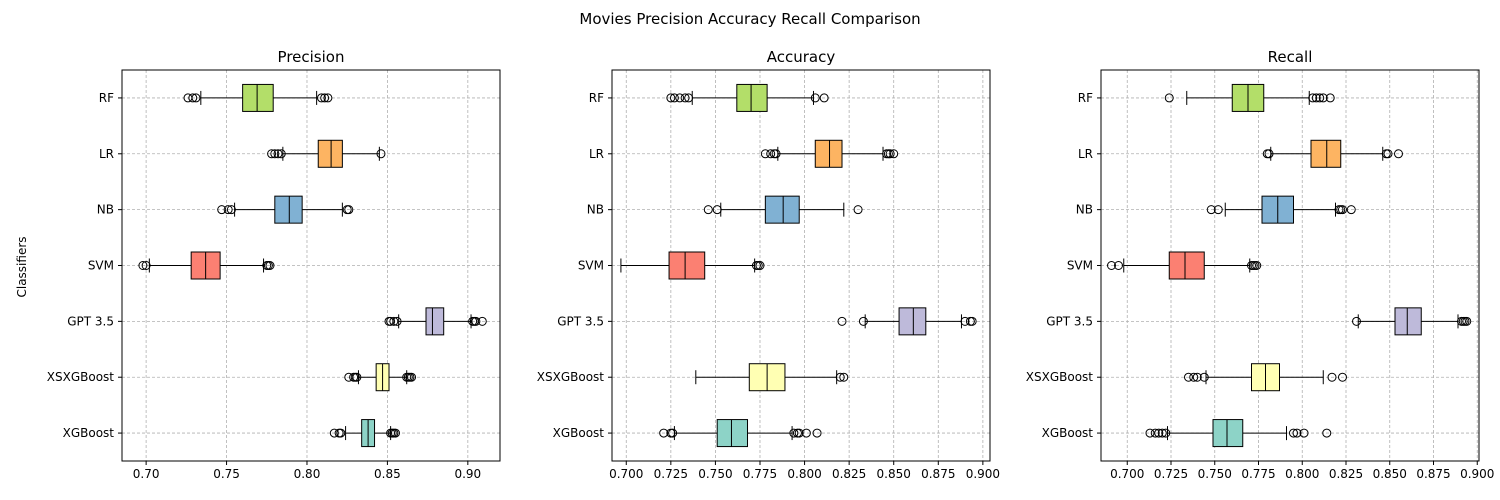 The width and height of the screenshot is (1500, 500). What do you see at coordinates (89, 433) in the screenshot?
I see `y-tick-label: XGBoost` at bounding box center [89, 433].